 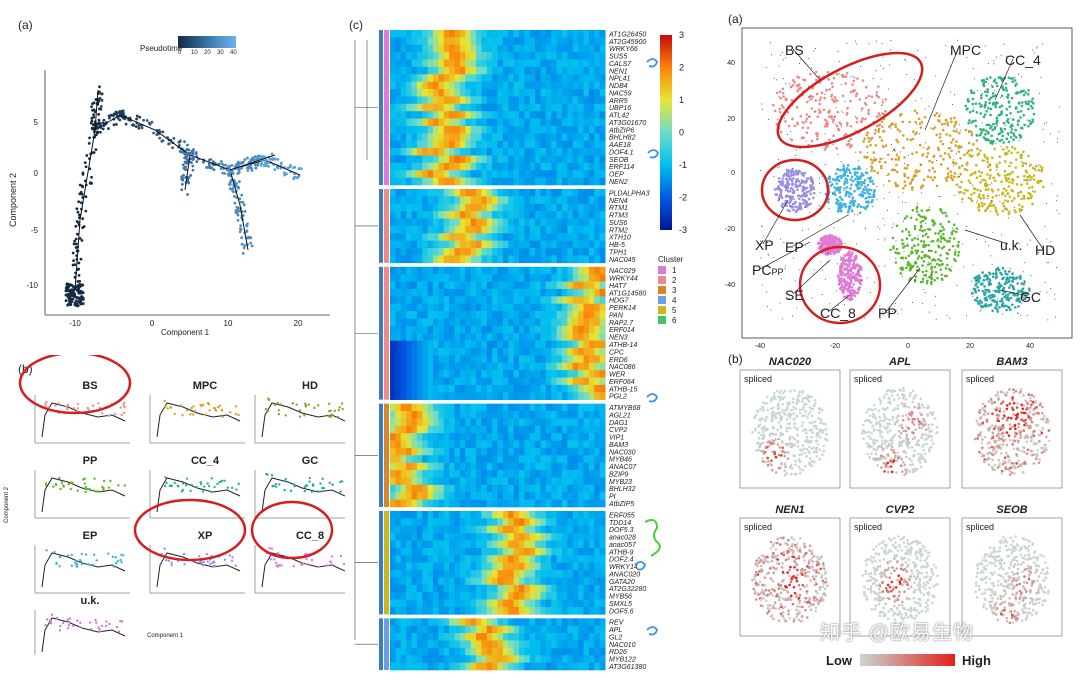 What do you see at coordinates (1030, 297) in the screenshot?
I see `cluster-label-gc: GC` at bounding box center [1030, 297].